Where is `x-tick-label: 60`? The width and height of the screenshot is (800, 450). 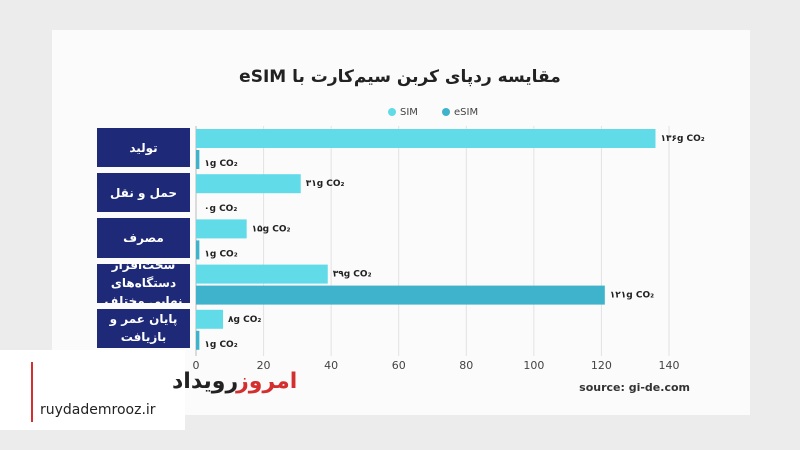
x-tick-label: 60 is located at coordinates (399, 365).